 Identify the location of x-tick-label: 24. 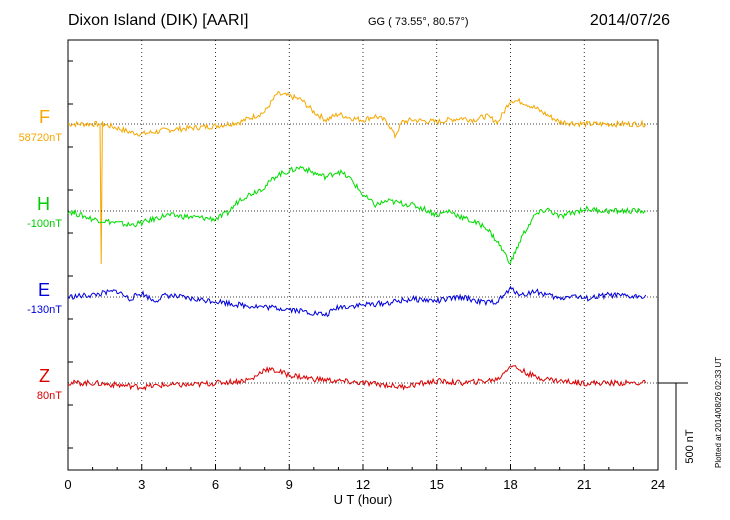
(658, 484).